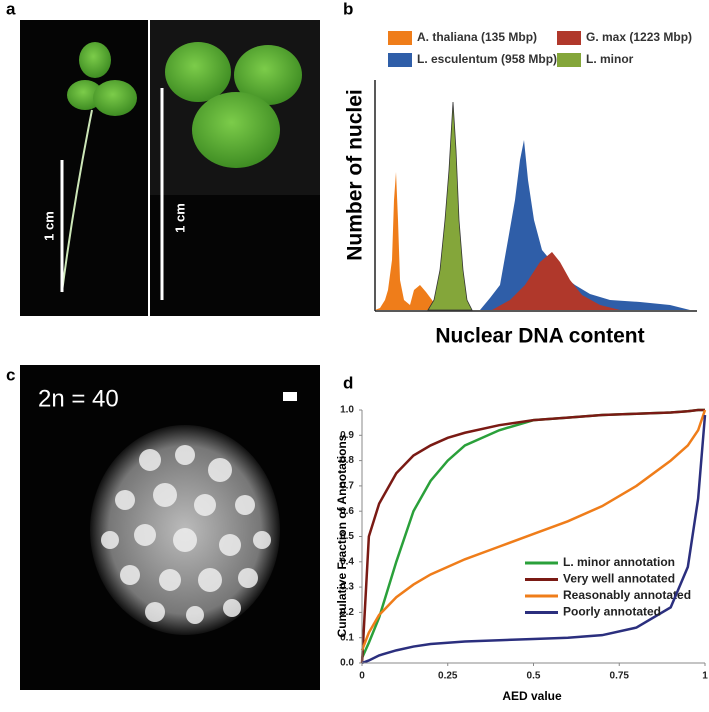  Describe the element at coordinates (619, 579) in the screenshot. I see `legend-label: Very well annotated` at that location.